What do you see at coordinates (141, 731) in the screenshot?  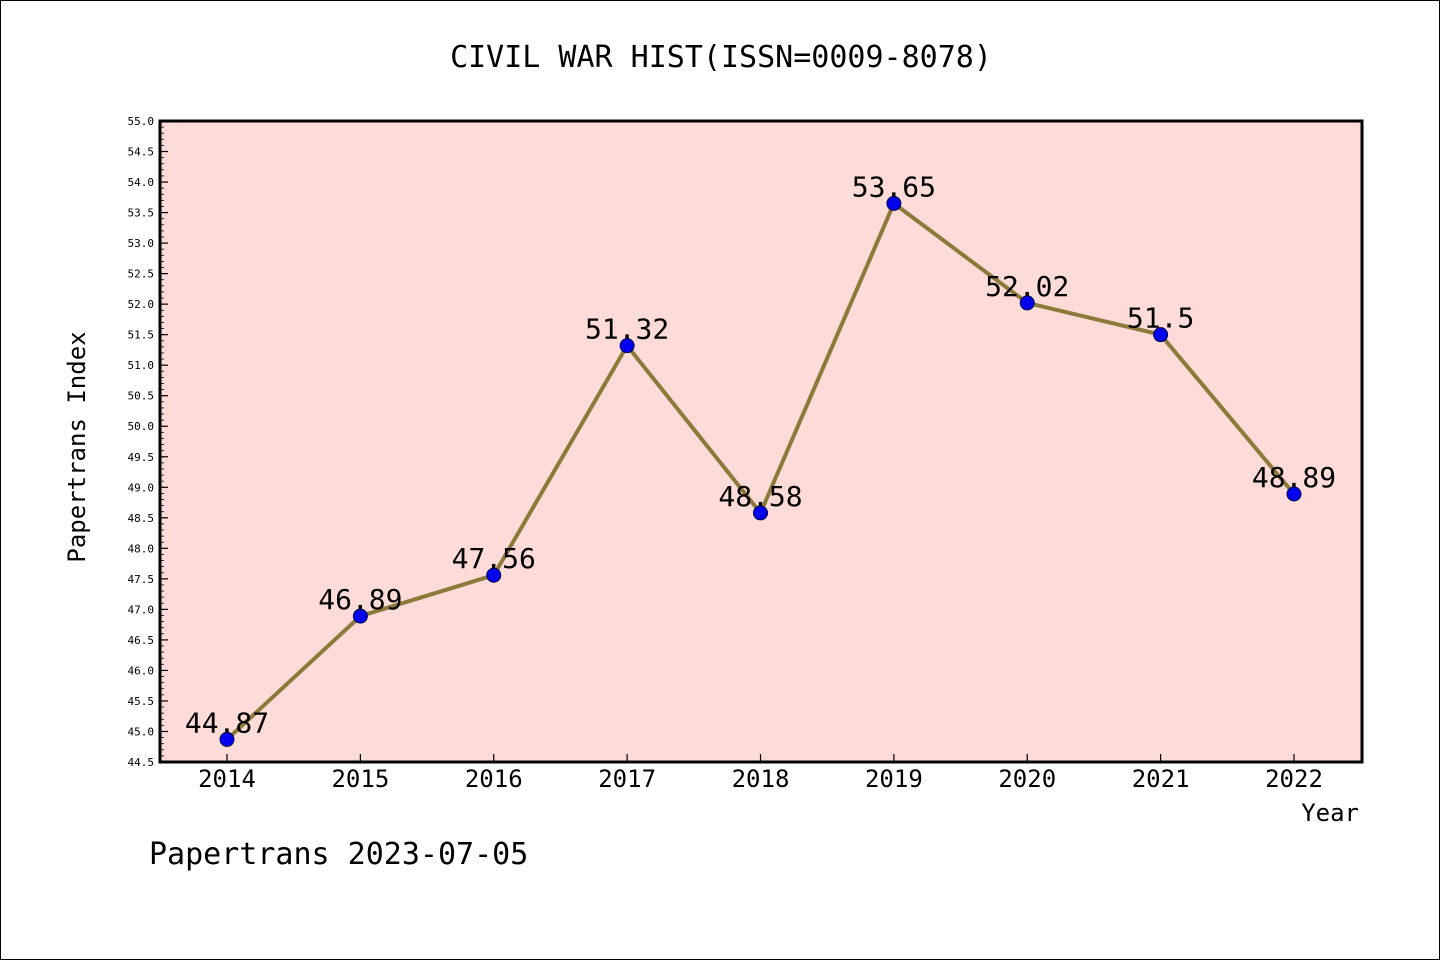 I see `y-tick-label: 45.0` at bounding box center [141, 731].